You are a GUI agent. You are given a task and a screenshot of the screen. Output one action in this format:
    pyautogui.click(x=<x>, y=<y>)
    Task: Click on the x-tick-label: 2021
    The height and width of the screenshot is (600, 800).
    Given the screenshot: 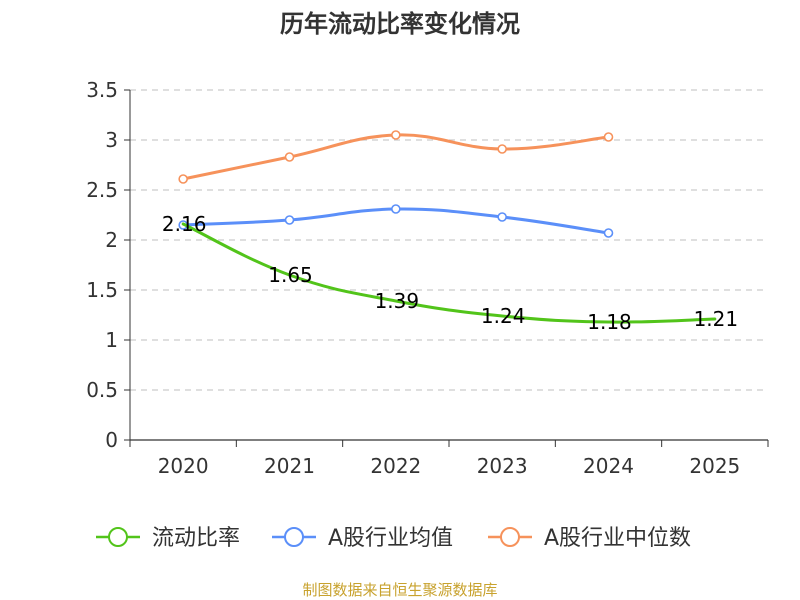 What is the action you would take?
    pyautogui.click(x=289, y=466)
    